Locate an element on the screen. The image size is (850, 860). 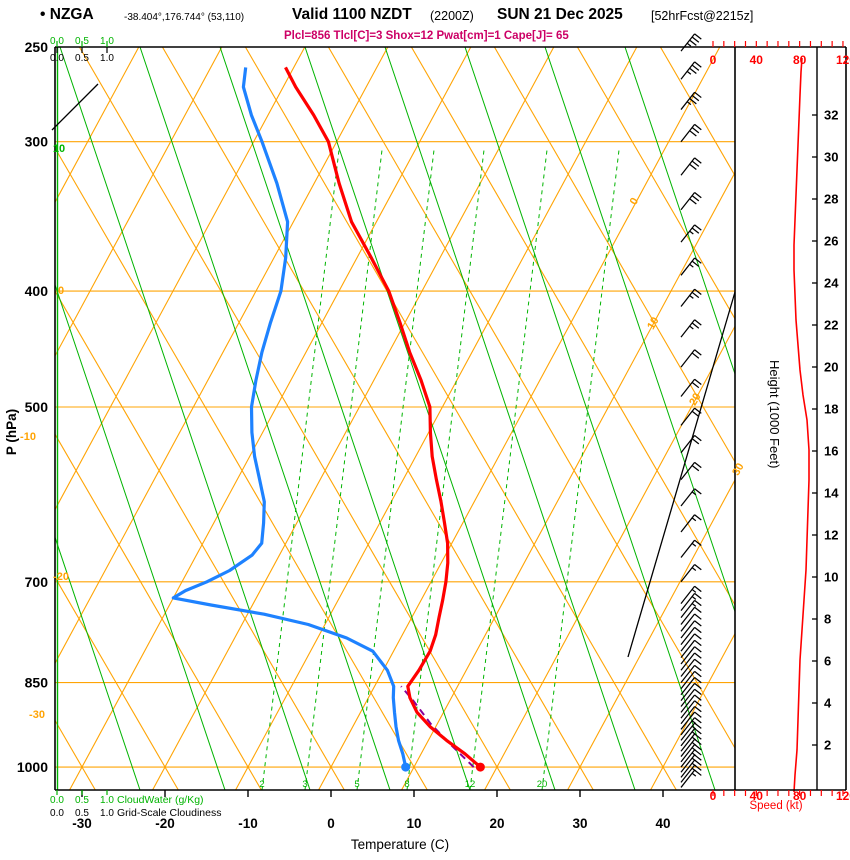
valid-date: SUN 21 Dec 2025 is located at coordinates (560, 14).